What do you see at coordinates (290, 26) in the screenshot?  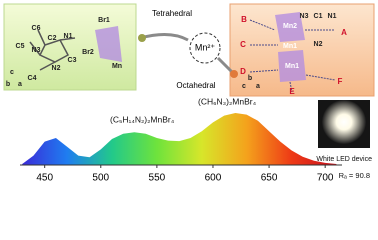 I see `atom-label: Mn2` at bounding box center [290, 26].